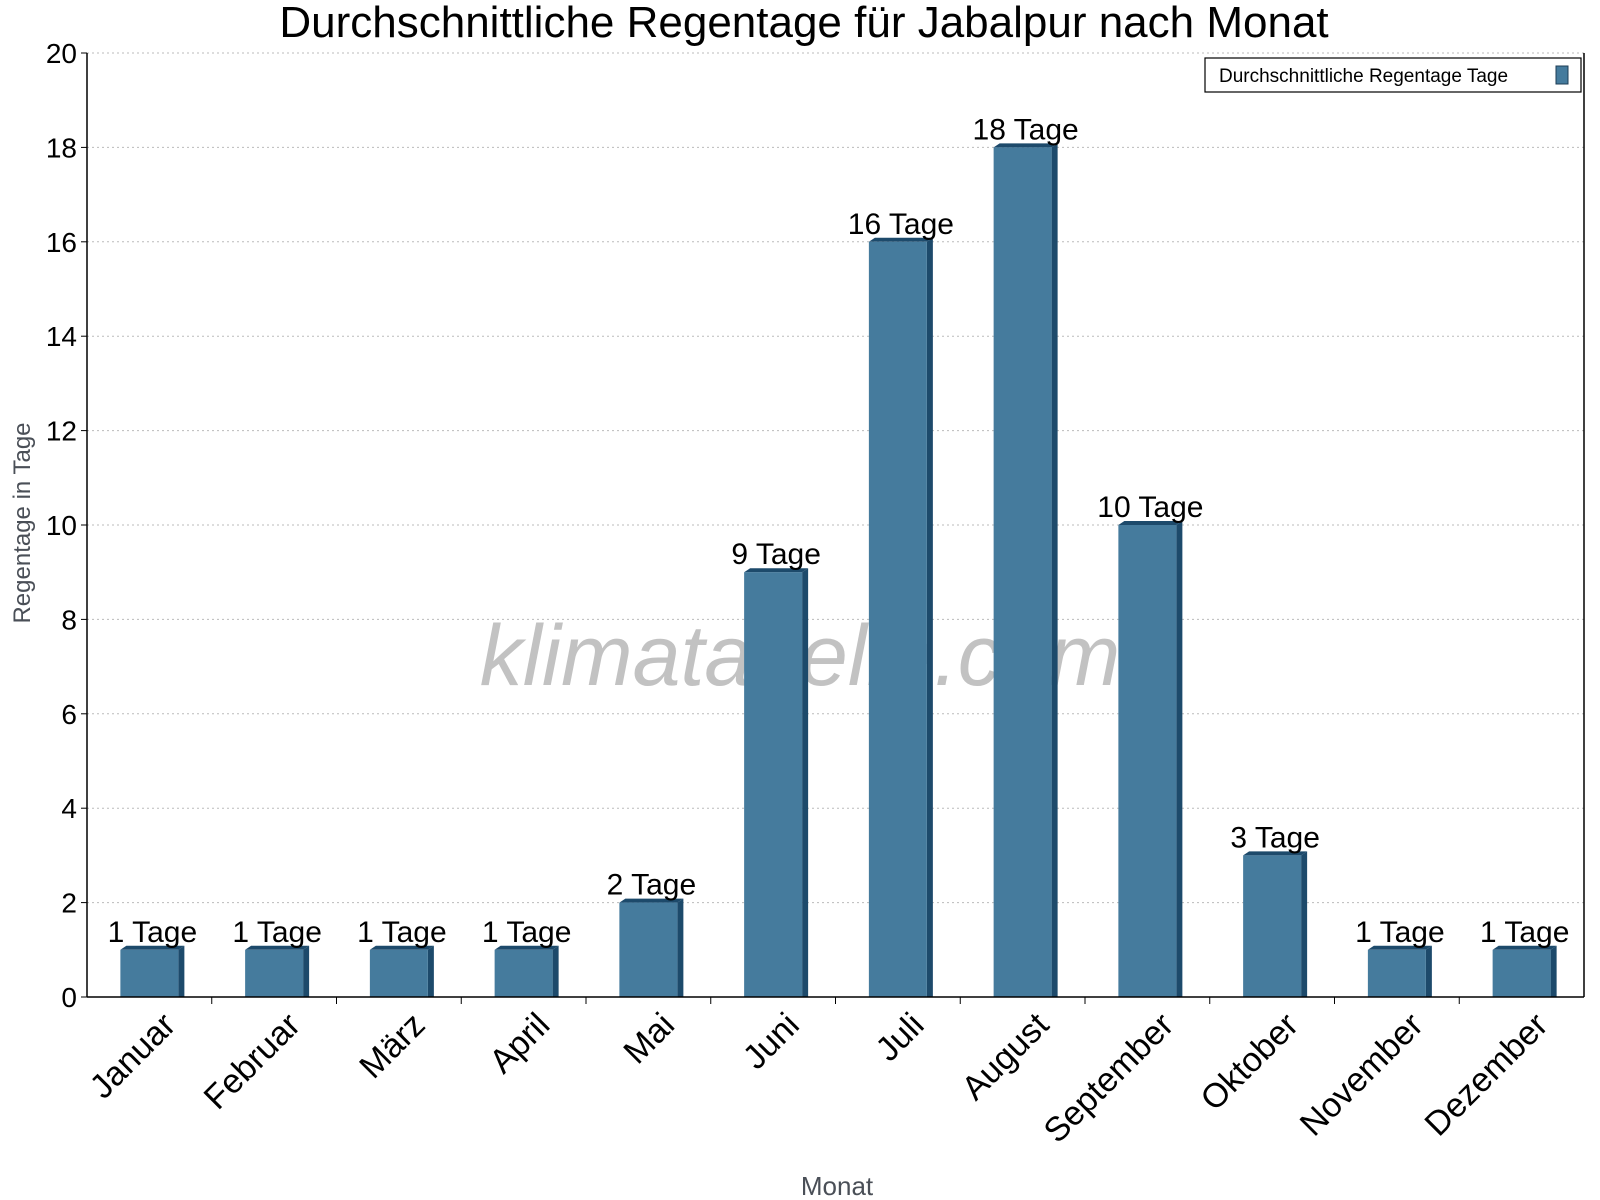 This screenshot has width=1600, height=1200. I want to click on x-tick-label: August, so click(1006, 1056).